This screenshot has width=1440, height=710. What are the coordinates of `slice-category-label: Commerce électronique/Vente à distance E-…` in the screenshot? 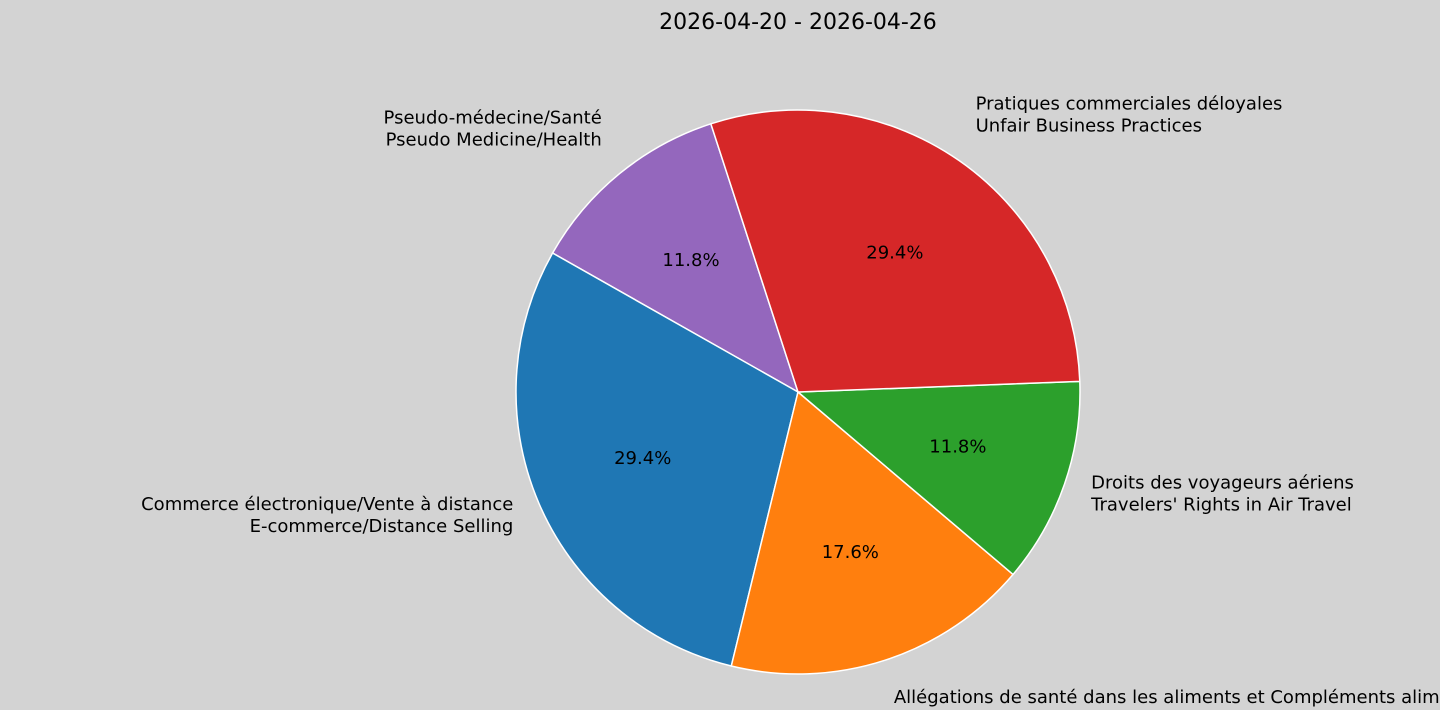 It's located at (327, 515).